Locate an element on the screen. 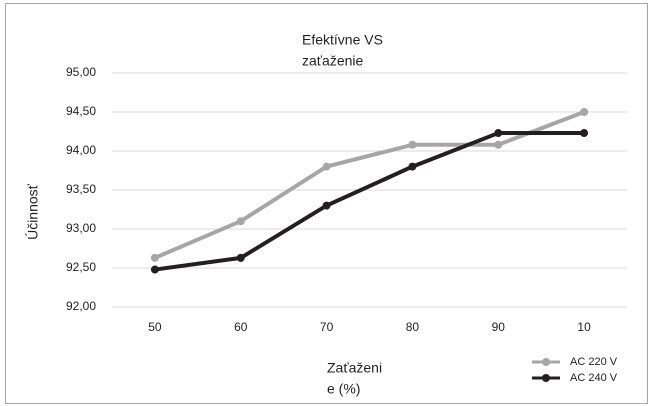 This screenshot has height=406, width=653. x-tick-label: 90 is located at coordinates (499, 327).